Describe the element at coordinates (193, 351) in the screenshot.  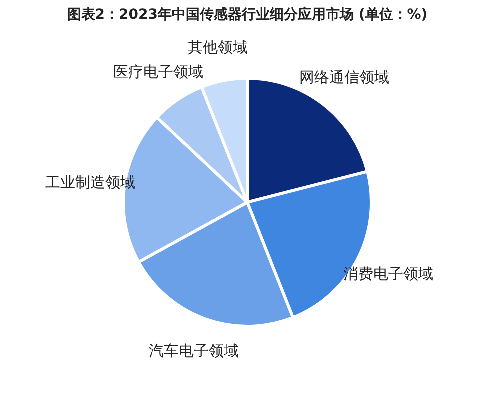
I see `slice-label: 汽车电子领域` at that location.